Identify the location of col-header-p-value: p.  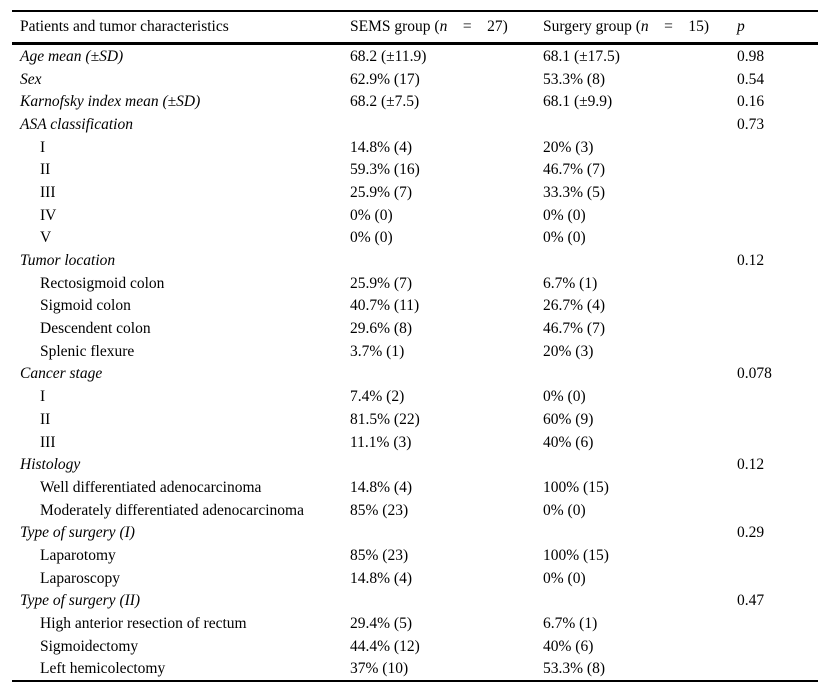
(777, 28).